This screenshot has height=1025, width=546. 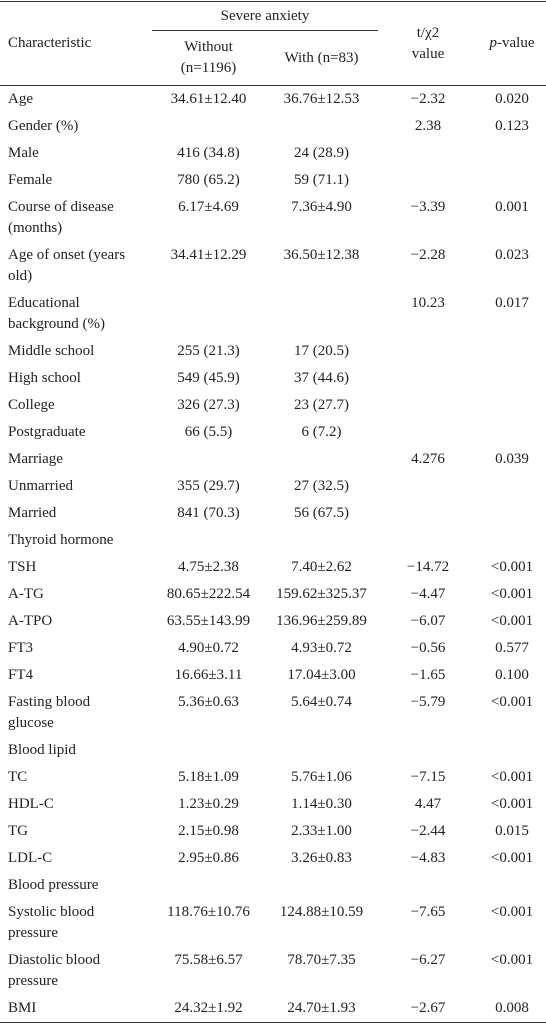 I want to click on cell: 7.40±2.62, so click(x=321, y=567).